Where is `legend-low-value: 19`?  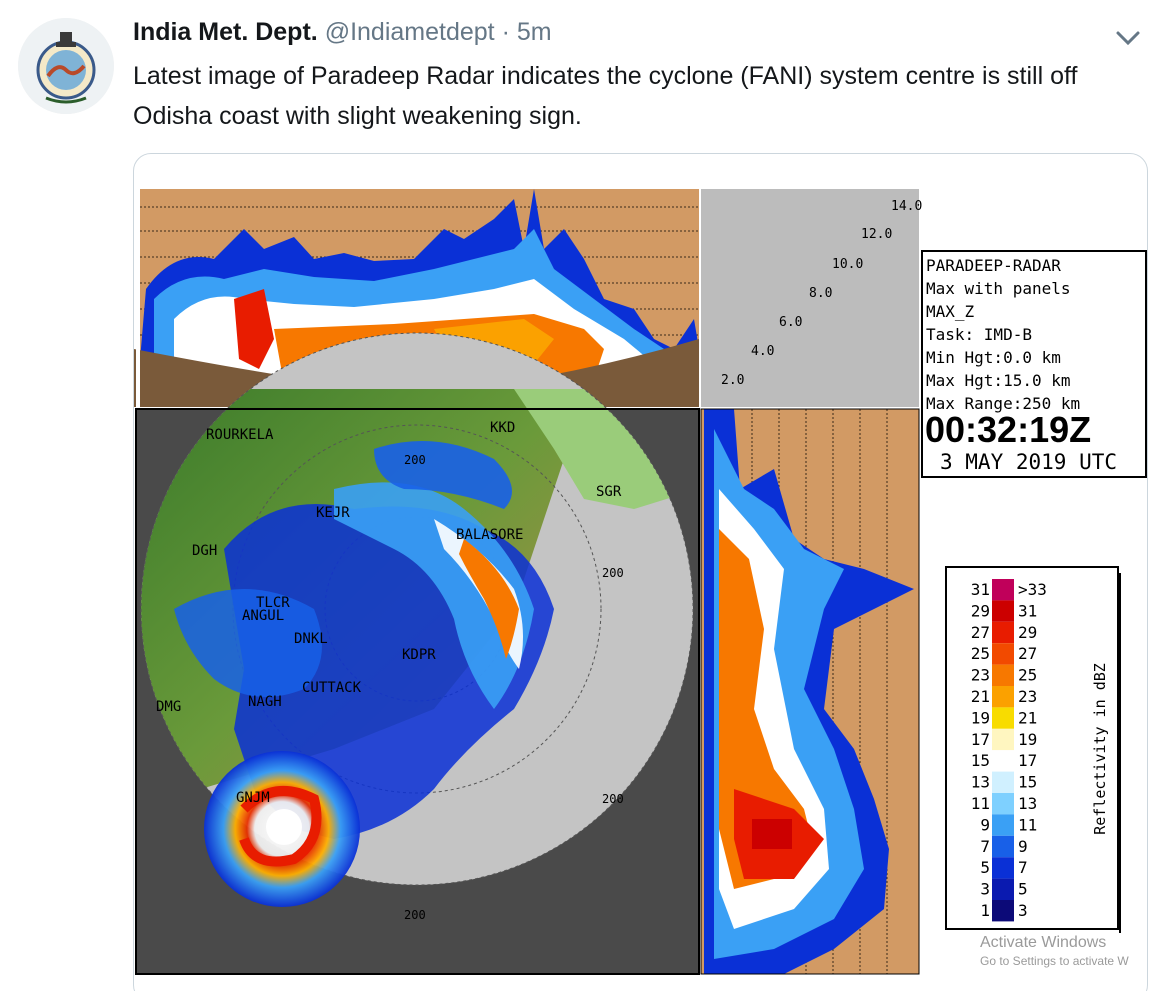
legend-low-value: 19 is located at coordinates (980, 717).